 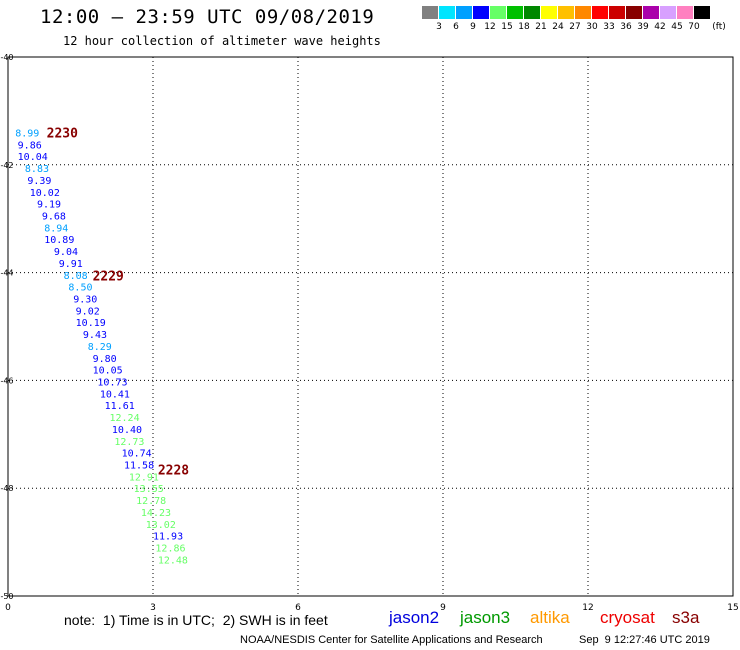 I want to click on wave-height-label: 9.43, so click(x=95, y=335).